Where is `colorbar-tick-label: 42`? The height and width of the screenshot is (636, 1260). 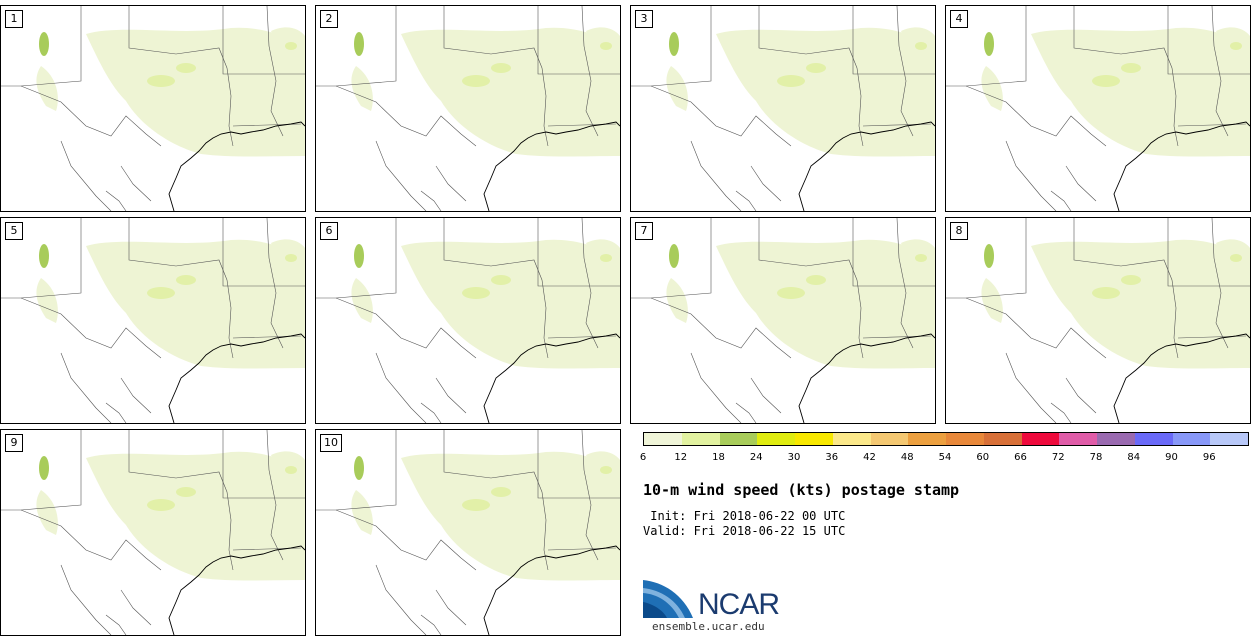
colorbar-tick-label: 42 is located at coordinates (869, 457).